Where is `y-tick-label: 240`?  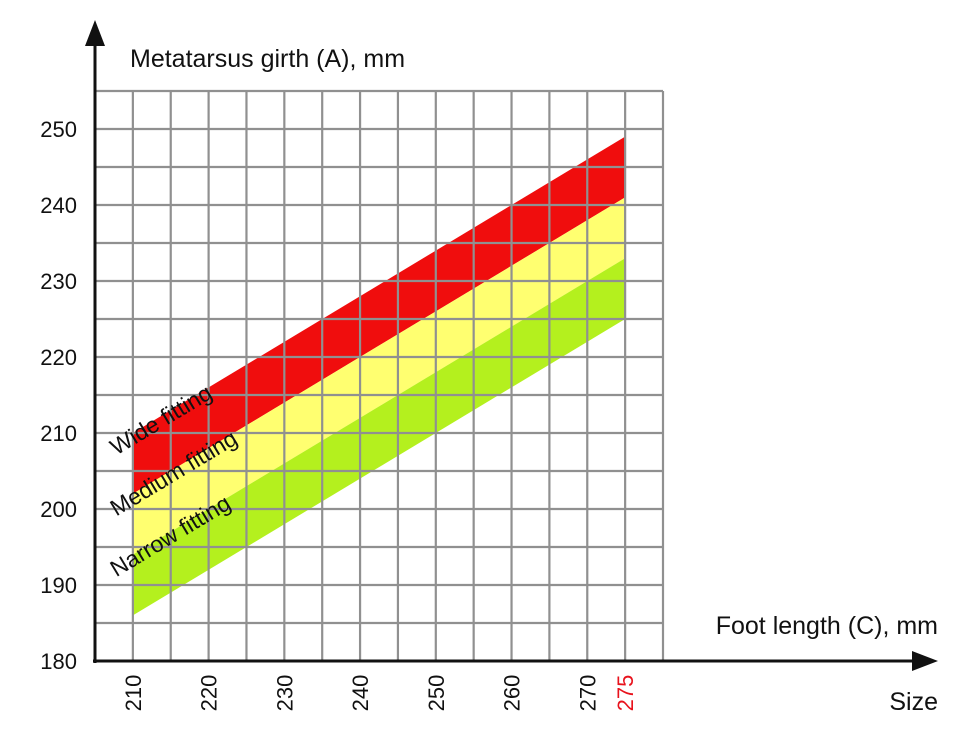
y-tick-label: 240 is located at coordinates (58, 205).